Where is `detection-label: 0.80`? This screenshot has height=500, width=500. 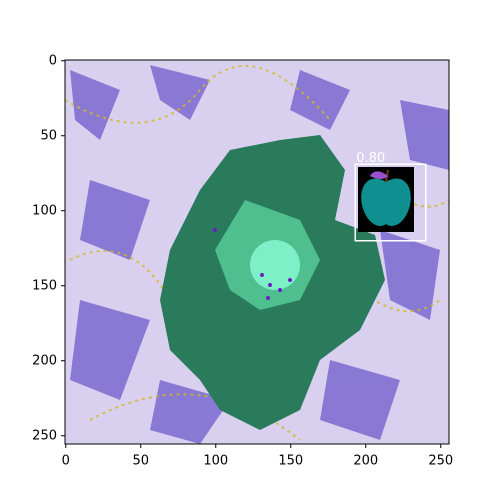
detection-label: 0.80 is located at coordinates (370, 158).